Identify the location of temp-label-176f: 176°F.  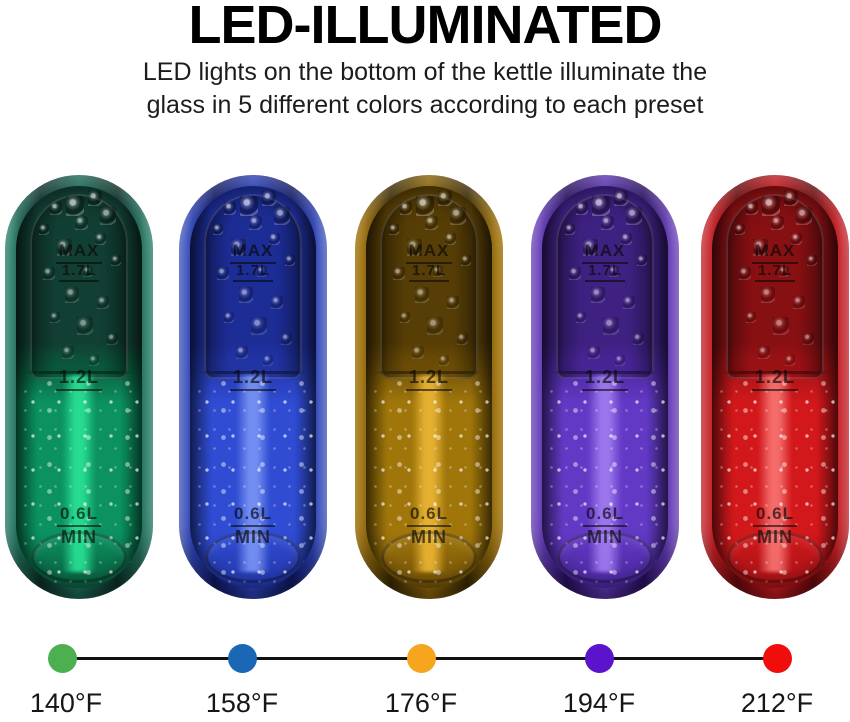
(421, 703).